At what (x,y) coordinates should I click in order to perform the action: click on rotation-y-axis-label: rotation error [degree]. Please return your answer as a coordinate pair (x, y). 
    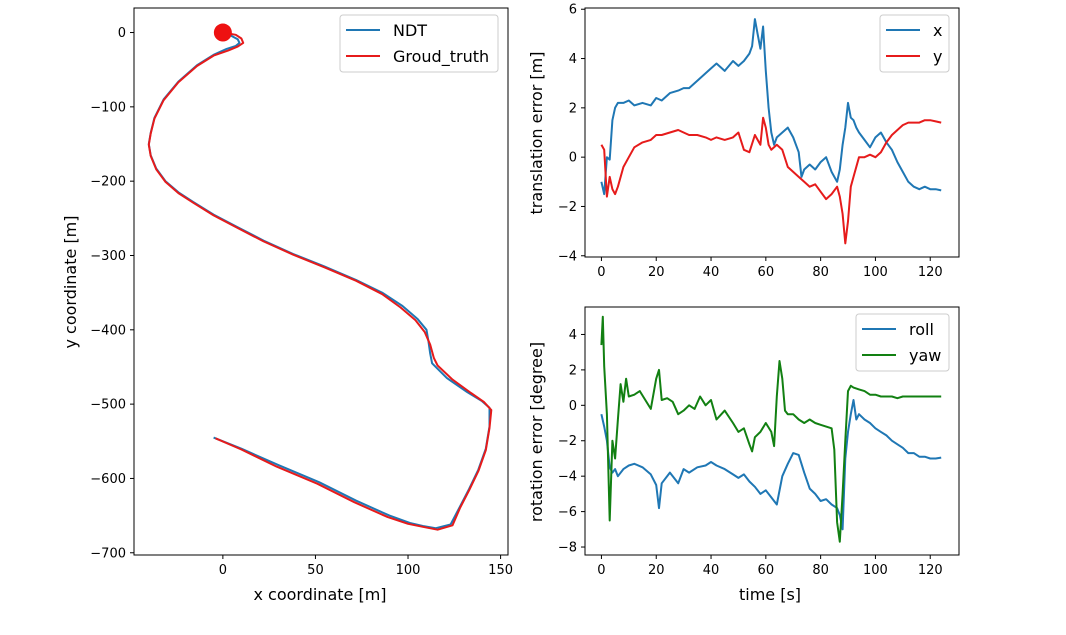
    Looking at the image, I should click on (536, 432).